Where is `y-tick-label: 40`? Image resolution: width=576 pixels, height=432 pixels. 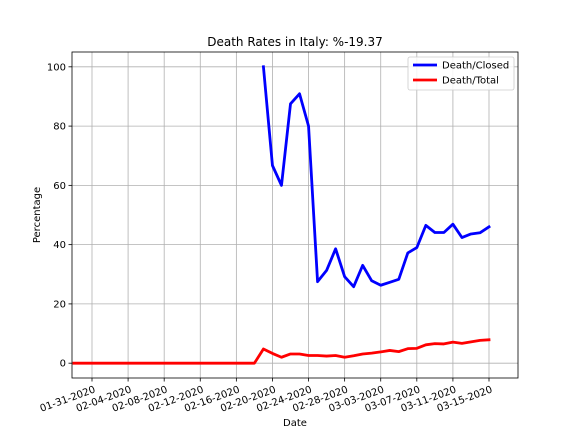 y-tick-label: 40 is located at coordinates (59, 245).